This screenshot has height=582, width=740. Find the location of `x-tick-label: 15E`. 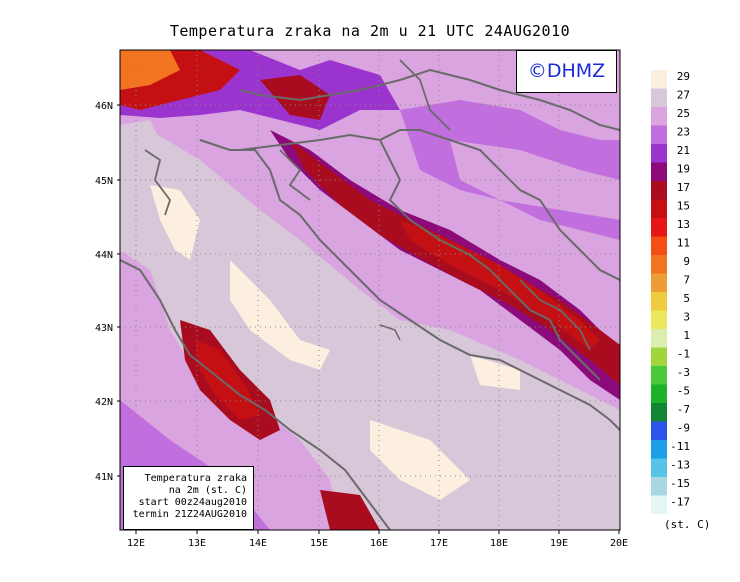

x-tick-label: 15E is located at coordinates (319, 543).